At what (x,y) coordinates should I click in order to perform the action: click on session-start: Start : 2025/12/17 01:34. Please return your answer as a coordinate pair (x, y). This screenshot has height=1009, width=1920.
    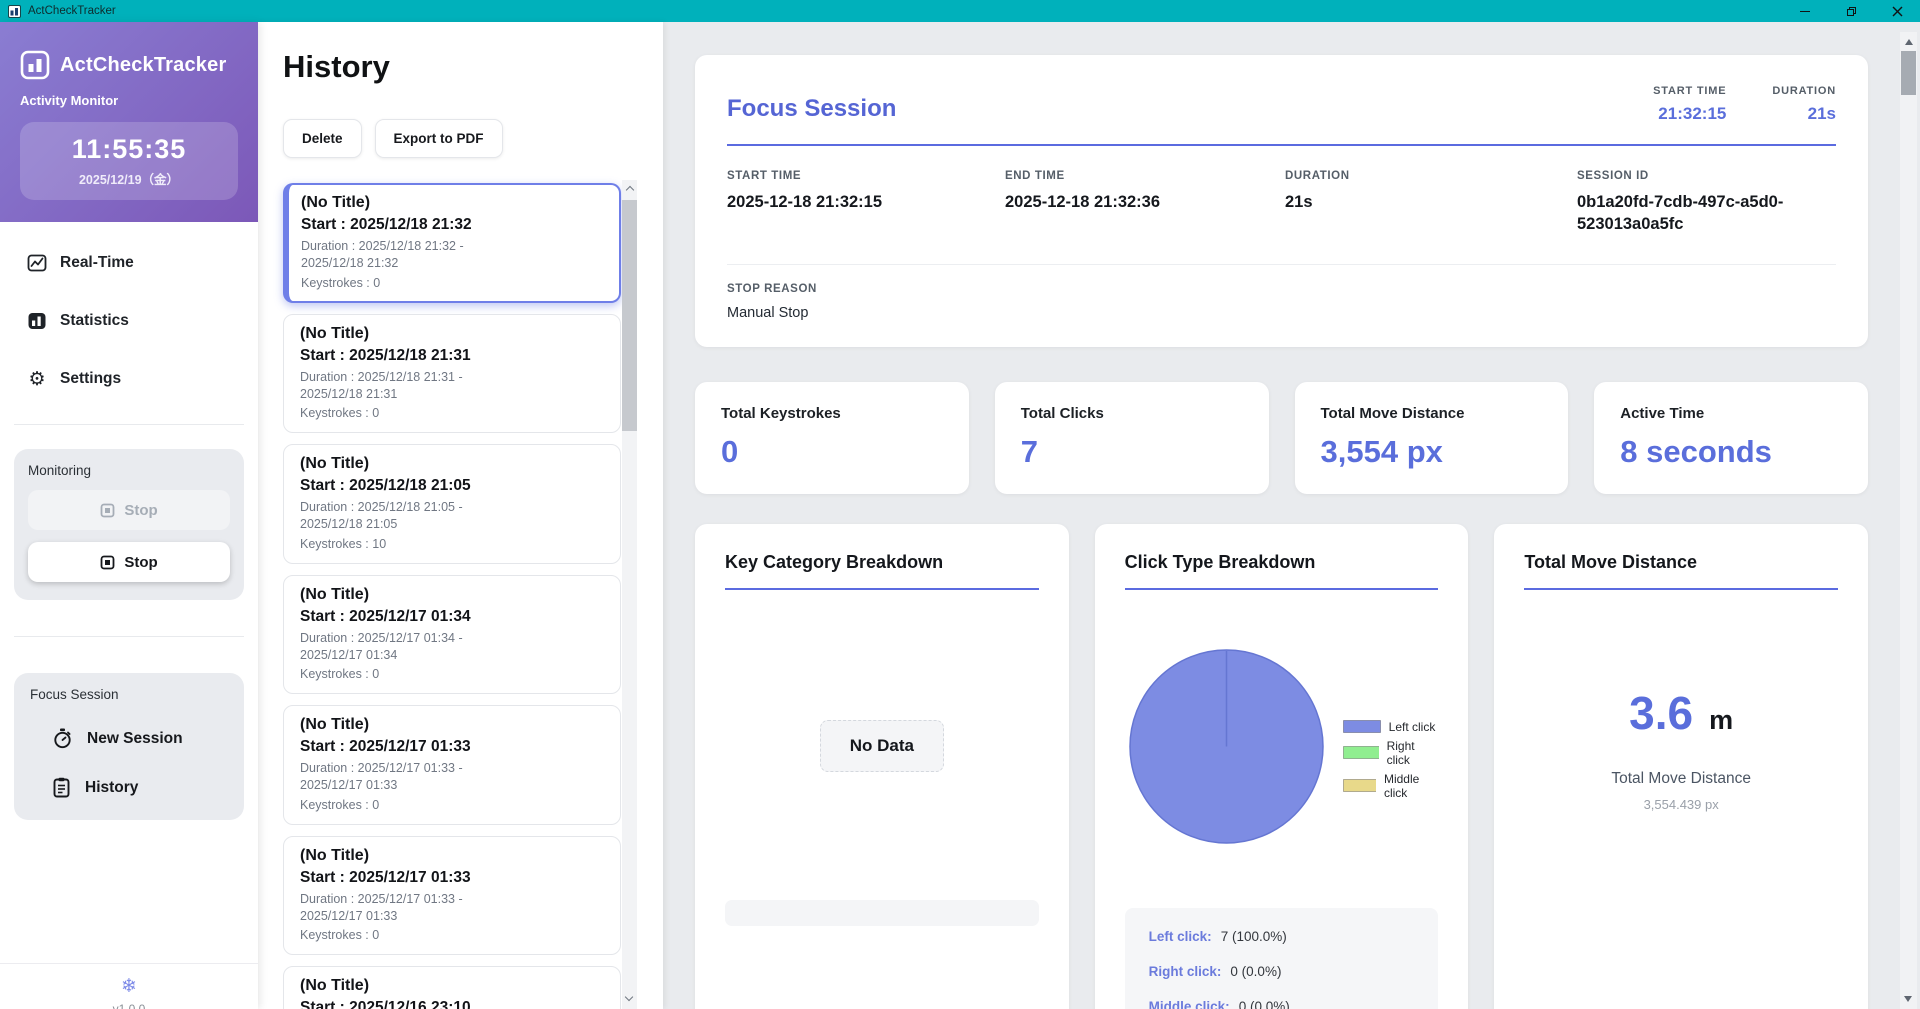
    Looking at the image, I should click on (385, 616).